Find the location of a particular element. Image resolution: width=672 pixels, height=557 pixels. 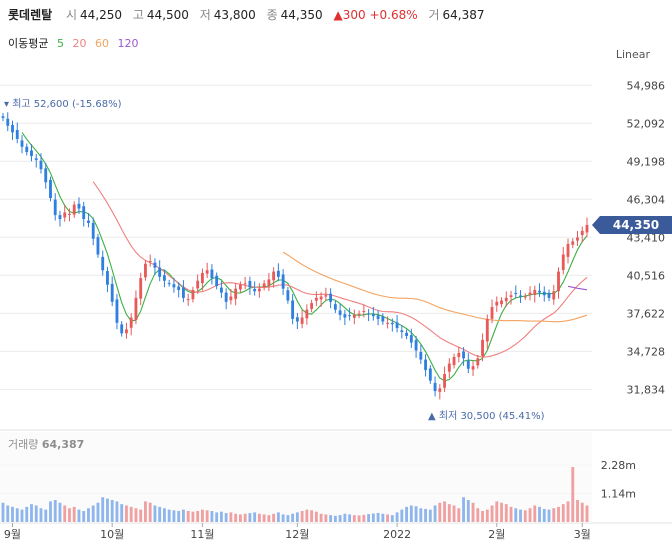

x-tick-label: 3월 is located at coordinates (582, 534).